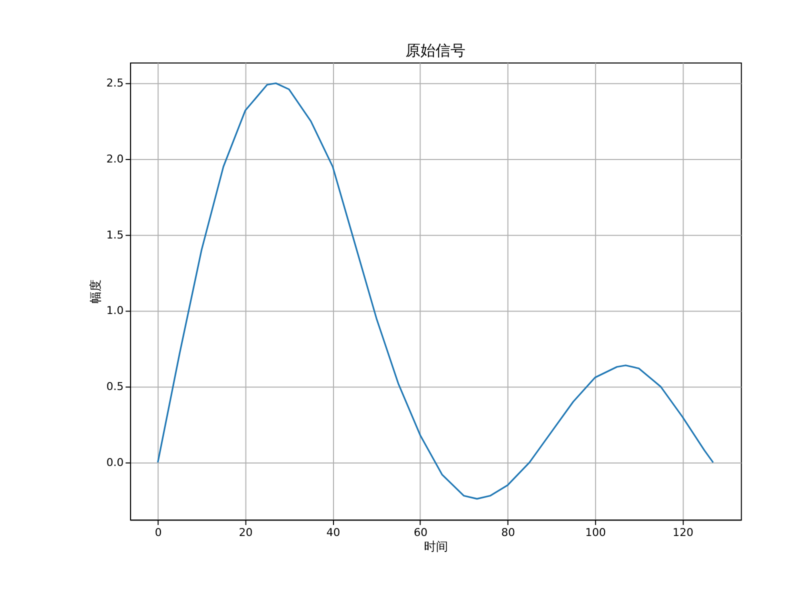  Describe the element at coordinates (115, 462) in the screenshot. I see `y-tick-label: 0.0` at that location.